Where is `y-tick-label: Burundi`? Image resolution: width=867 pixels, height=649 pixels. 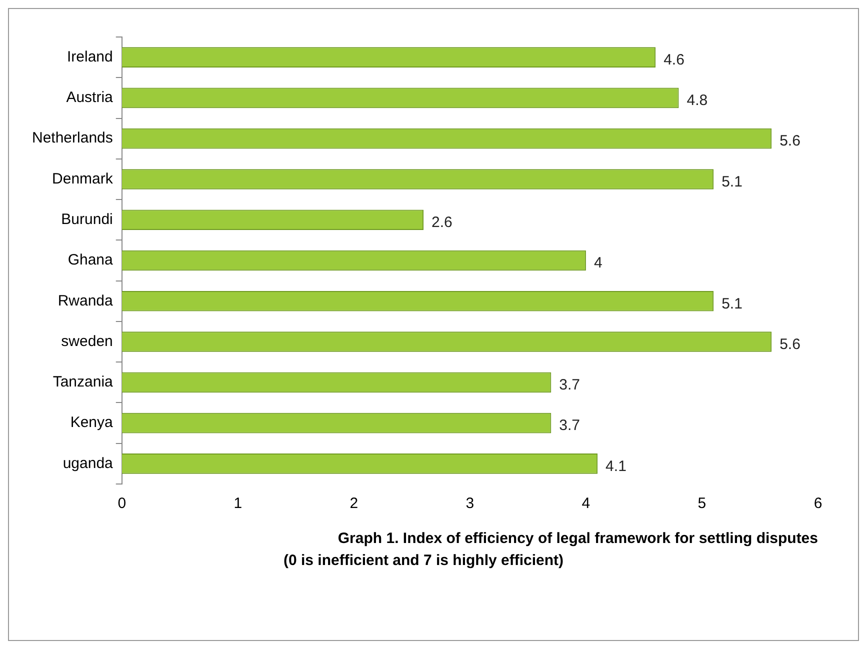 y-tick-label: Burundi is located at coordinates (87, 219).